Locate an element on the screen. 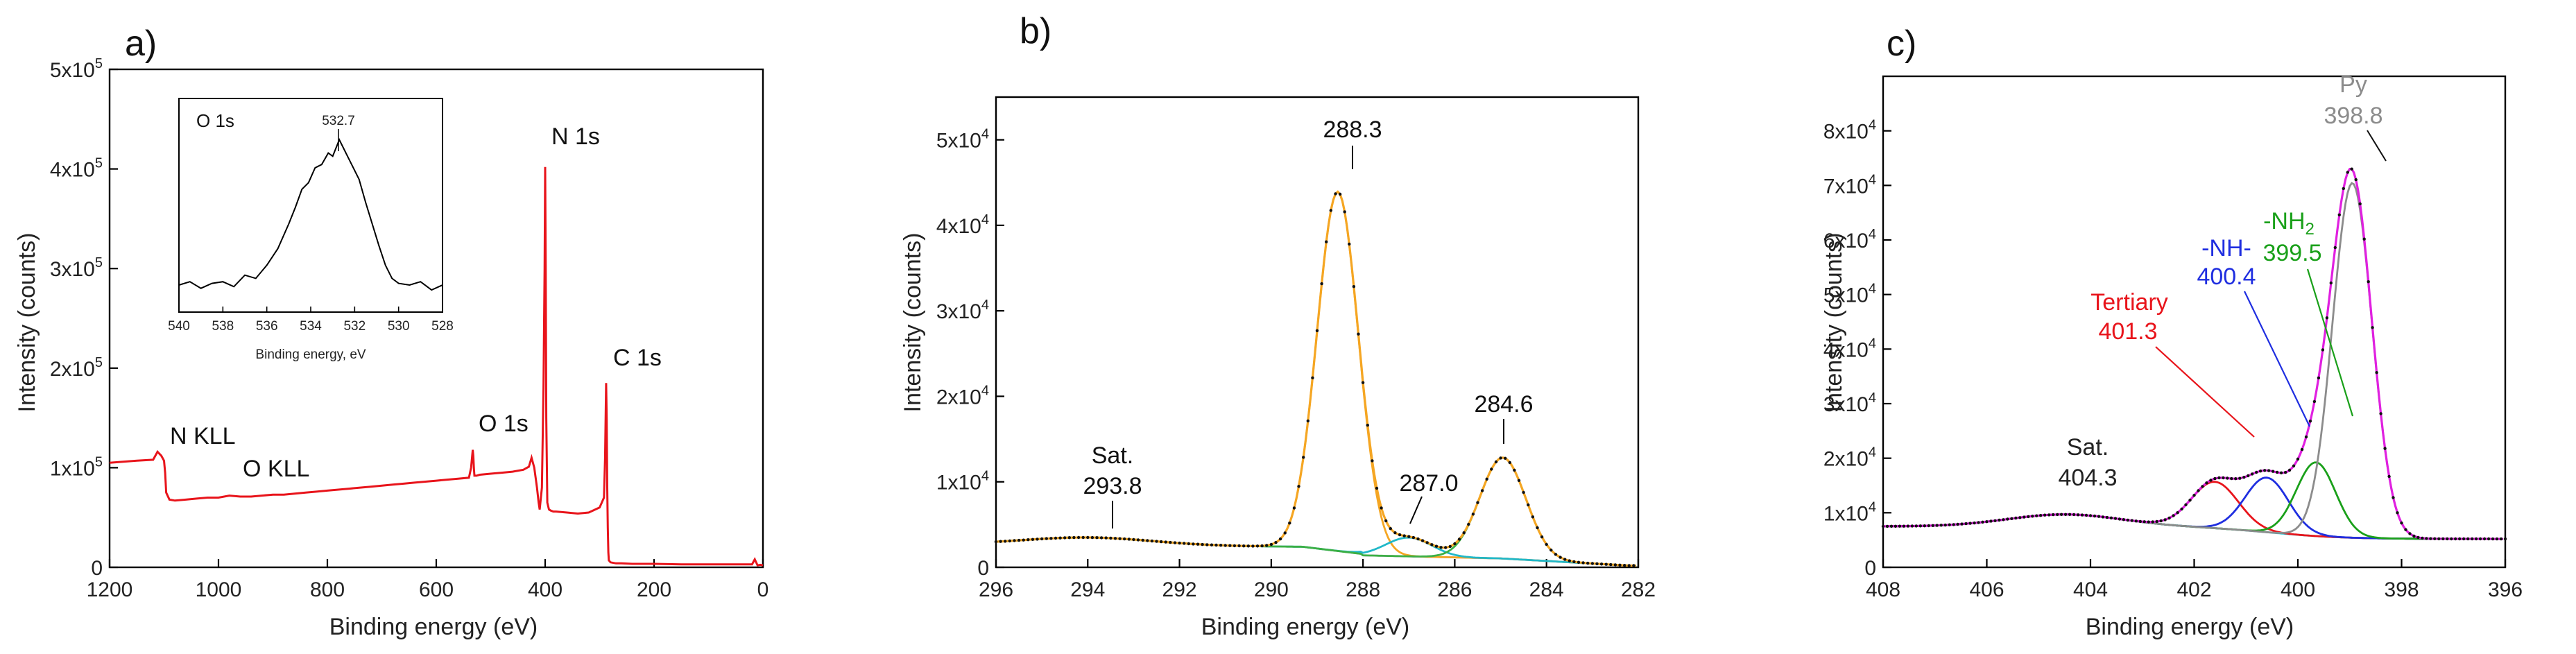 The height and width of the screenshot is (654, 2576). panel-c-y-tick-label: 4x10⁴ is located at coordinates (1849, 348).